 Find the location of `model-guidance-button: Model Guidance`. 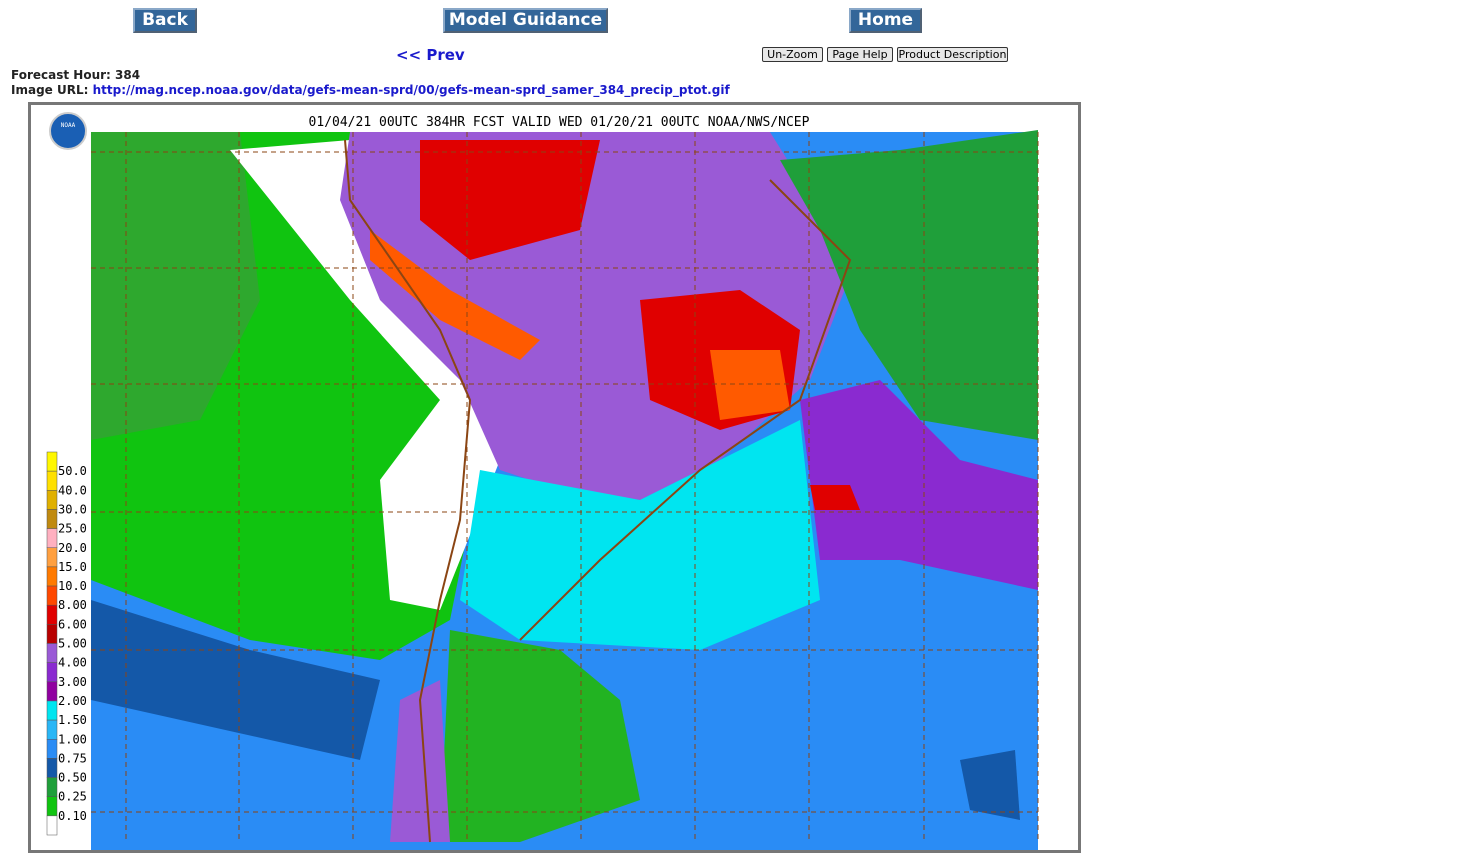

model-guidance-button: Model Guidance is located at coordinates (525, 20).